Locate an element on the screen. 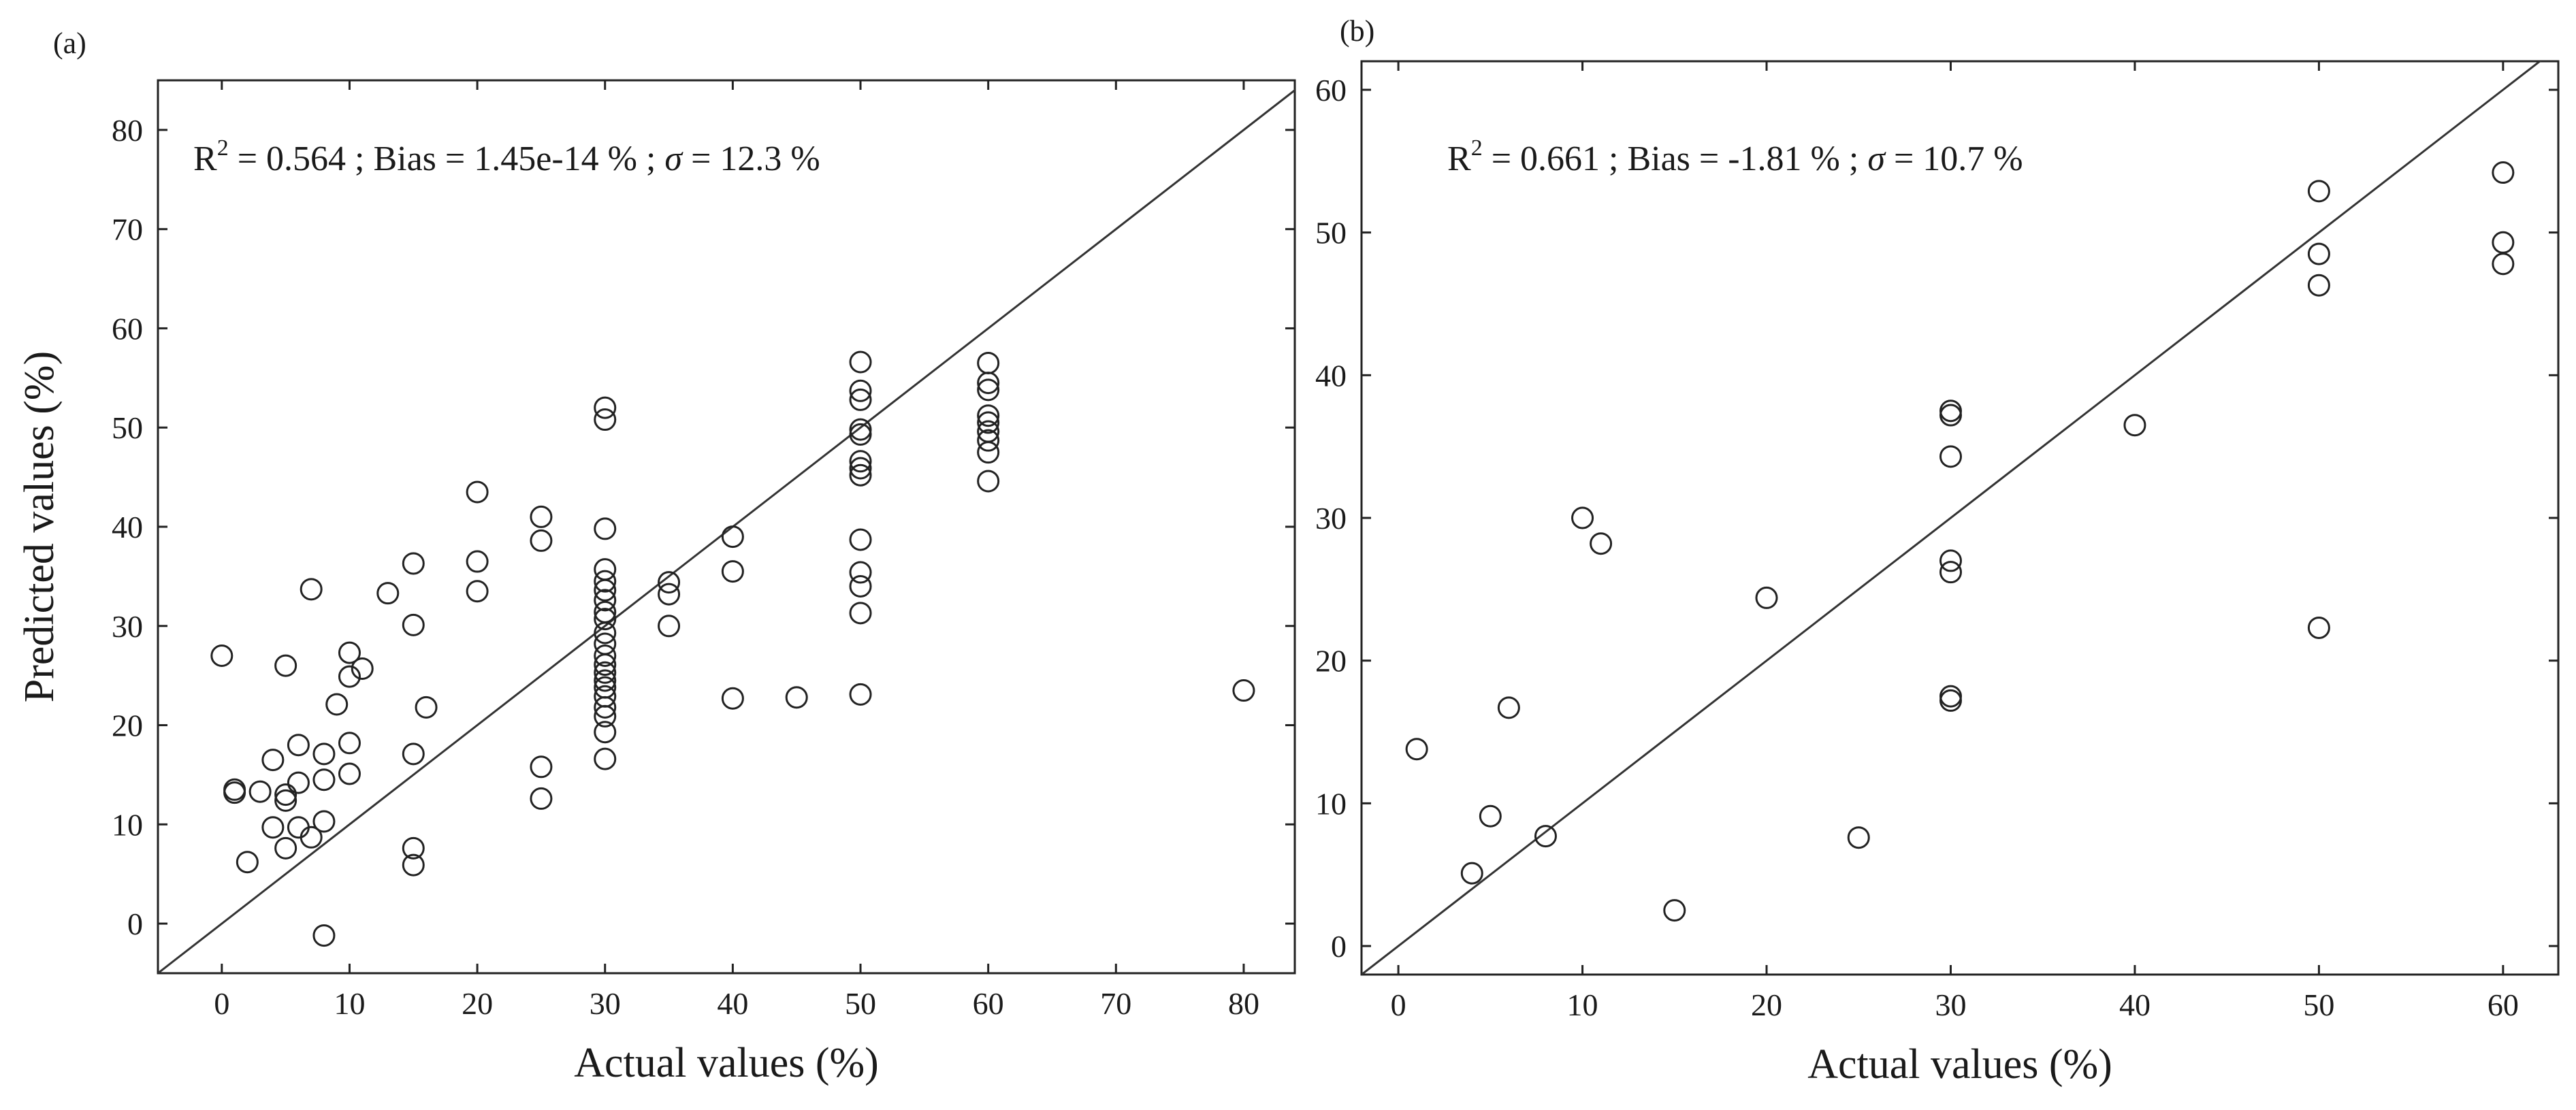 The image size is (2576, 1110). x-tick-label: 80 is located at coordinates (1244, 1003).